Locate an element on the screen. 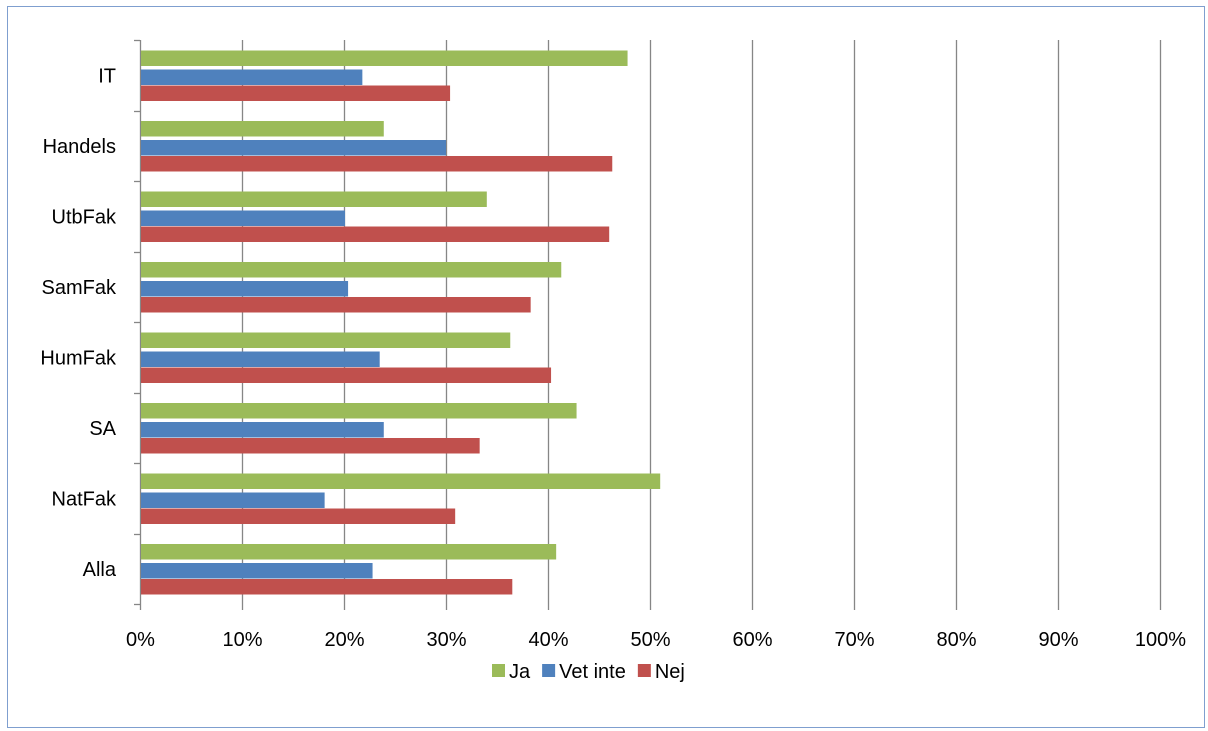  category-label: SamFak is located at coordinates (79, 288).